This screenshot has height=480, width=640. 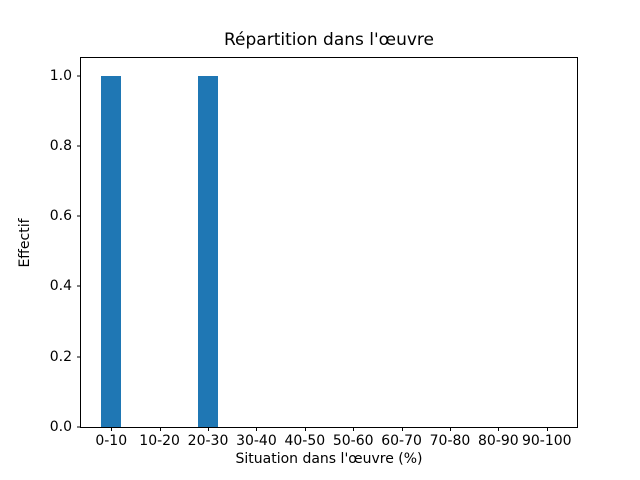 I want to click on chart-title: Répartition dans l'œuvre, so click(x=328, y=40).